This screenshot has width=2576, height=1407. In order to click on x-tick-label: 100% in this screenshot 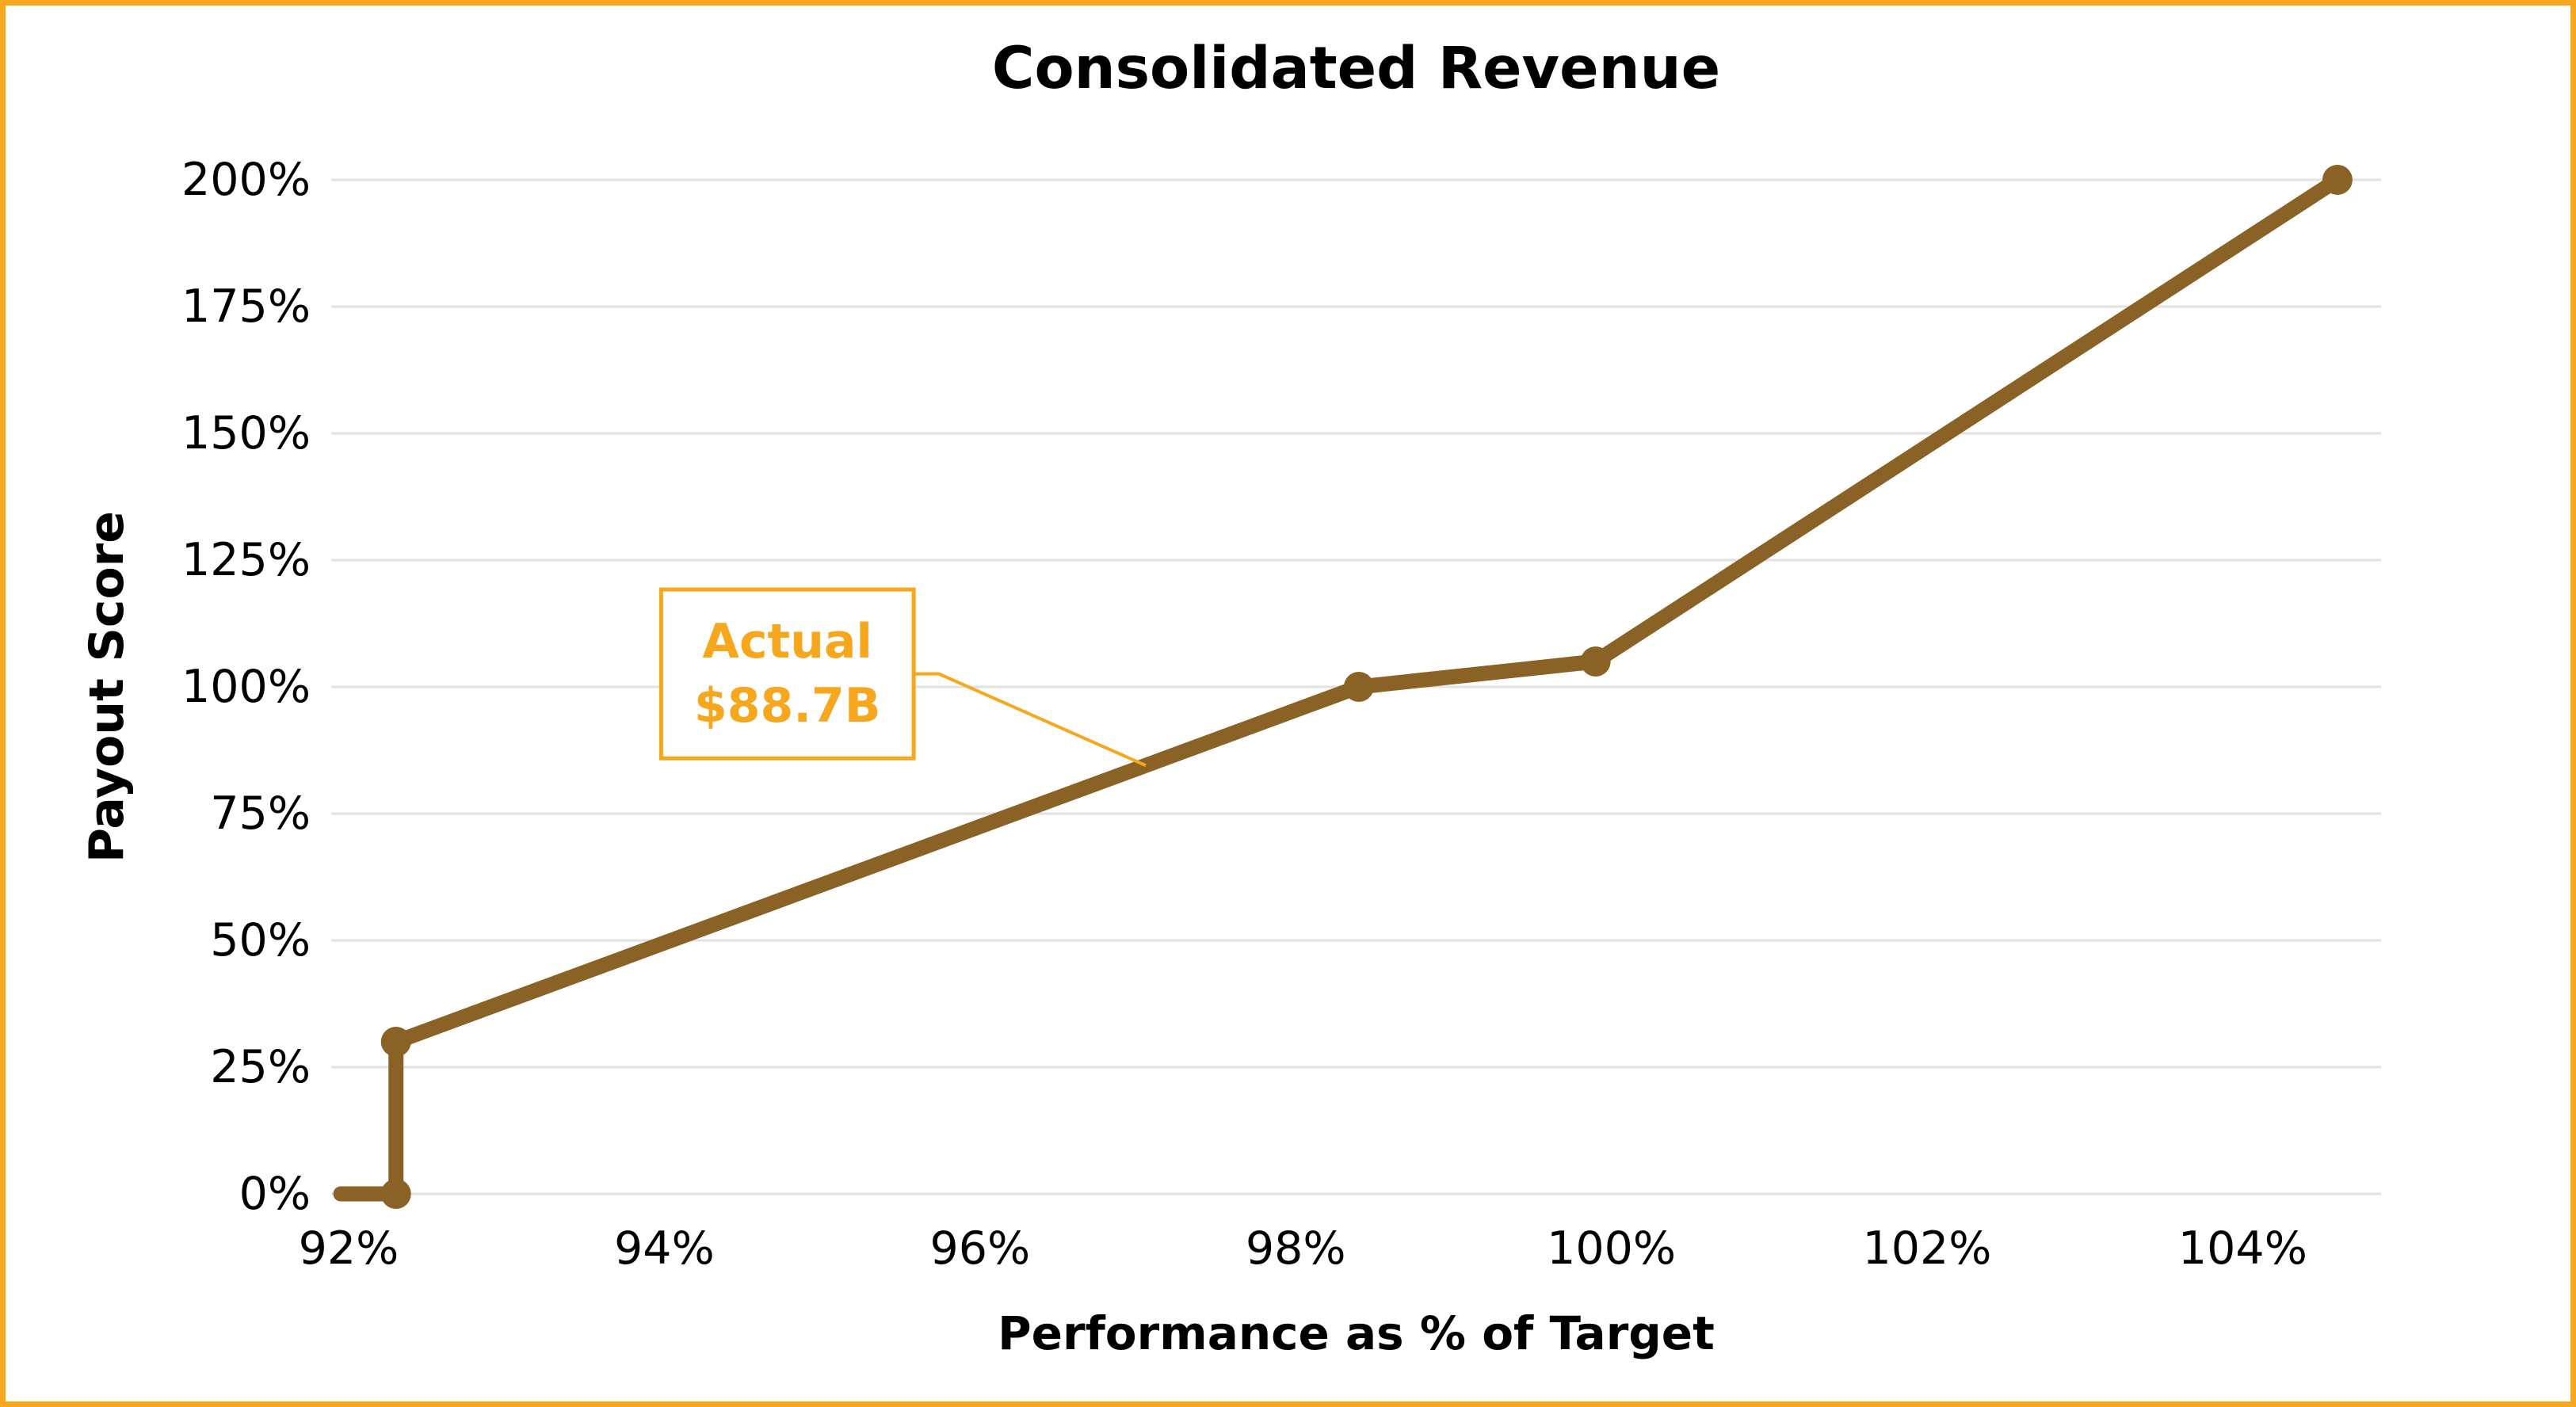, I will do `click(1611, 1248)`.